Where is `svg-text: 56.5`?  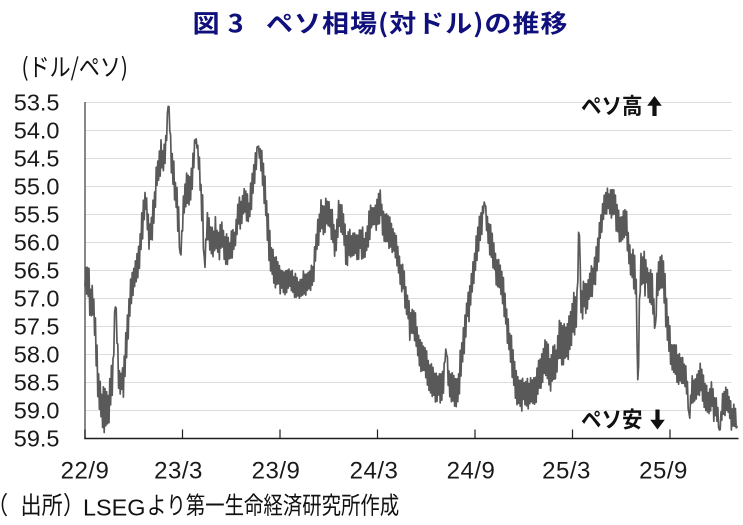
svg-text: 56.5 is located at coordinates (37, 270).